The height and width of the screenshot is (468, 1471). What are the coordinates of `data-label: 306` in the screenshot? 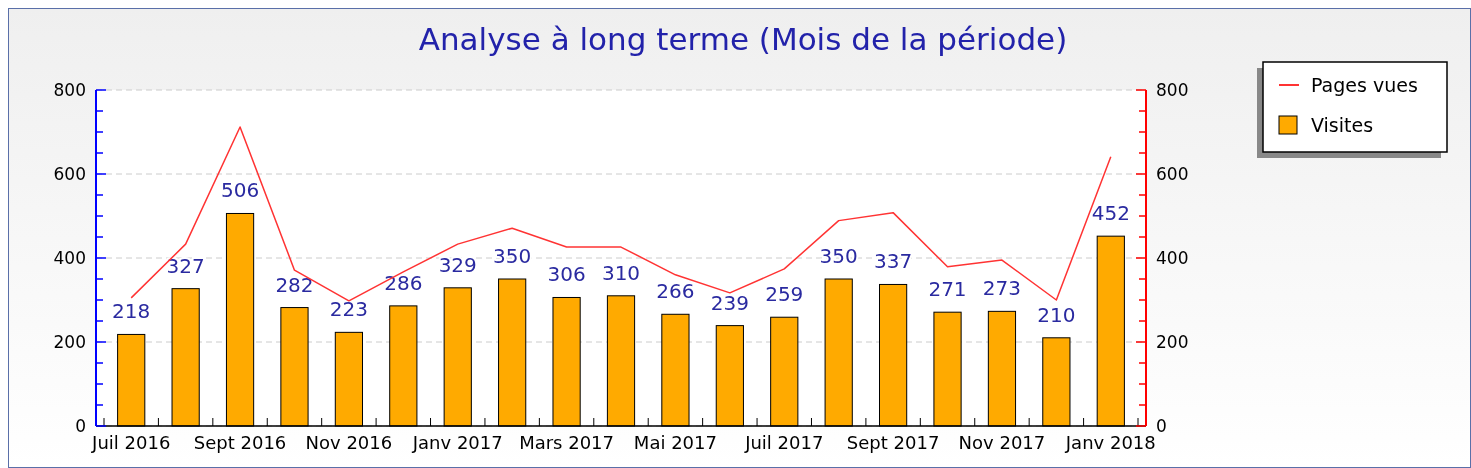 It's located at (566, 274).